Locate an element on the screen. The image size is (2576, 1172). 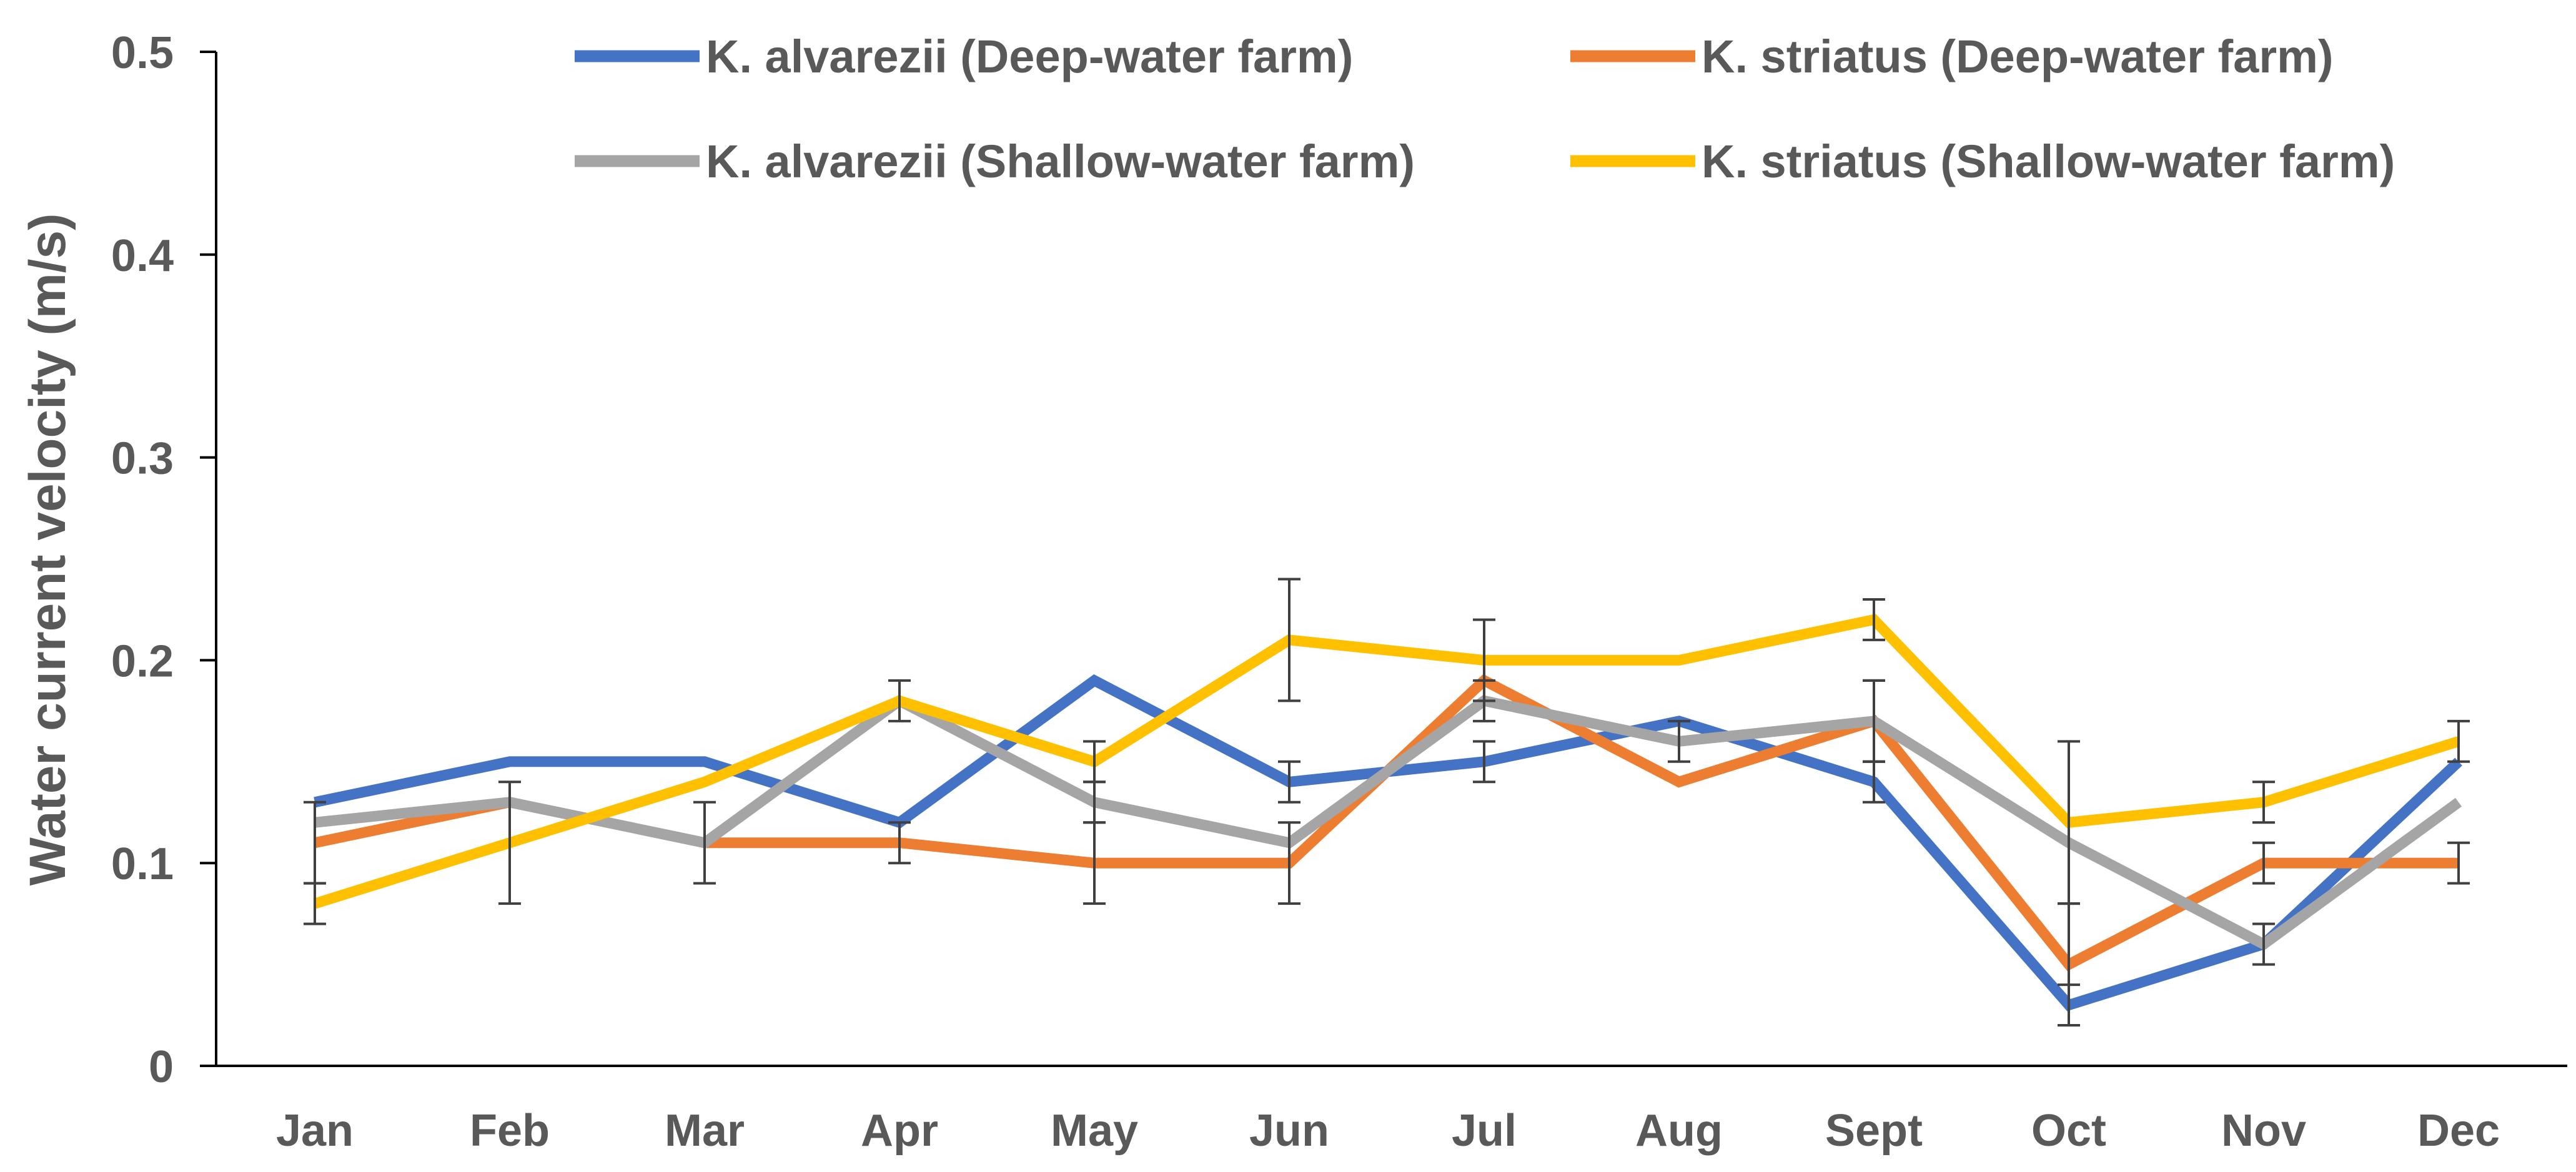
x-tick-label: Feb is located at coordinates (510, 1131).